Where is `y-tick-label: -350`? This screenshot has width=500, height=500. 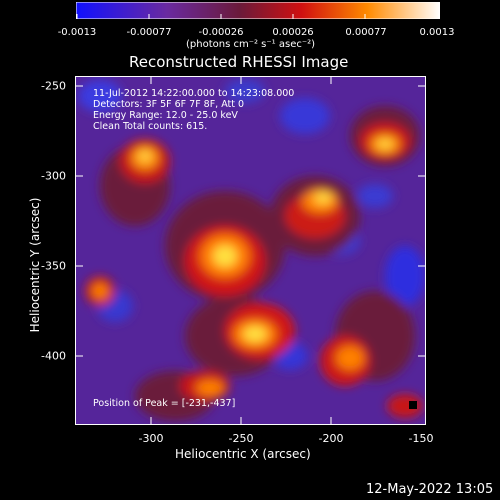
y-tick-label: -350 is located at coordinates (53, 266).